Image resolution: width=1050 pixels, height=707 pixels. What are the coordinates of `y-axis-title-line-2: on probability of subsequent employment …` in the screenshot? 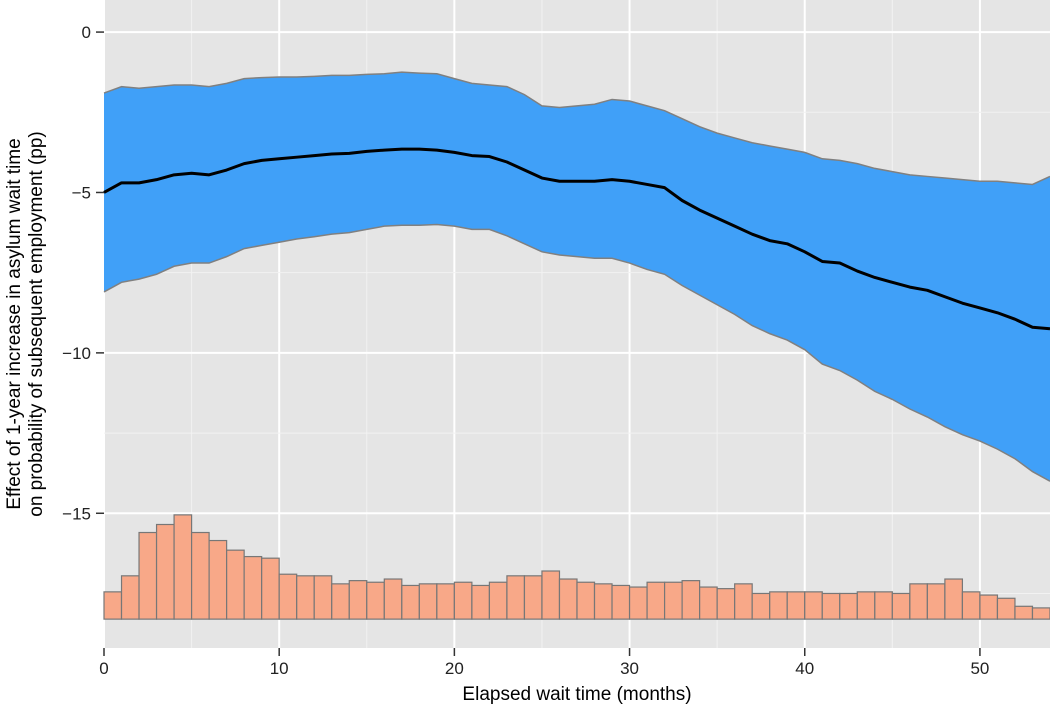 It's located at (36, 324).